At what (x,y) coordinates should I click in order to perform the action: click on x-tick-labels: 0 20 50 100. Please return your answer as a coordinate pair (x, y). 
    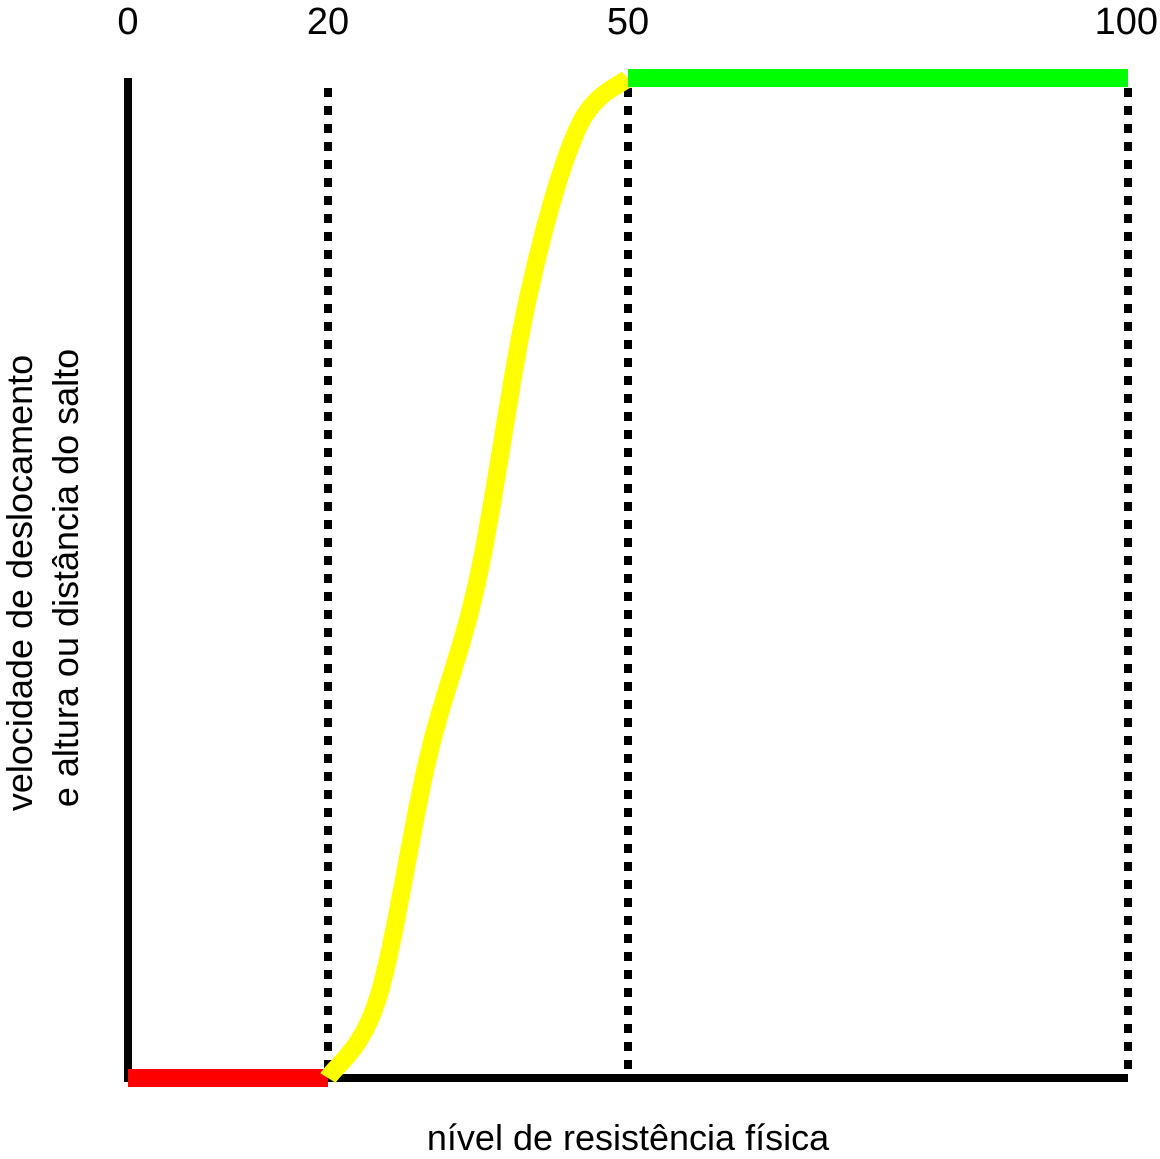
    Looking at the image, I should click on (637, 22).